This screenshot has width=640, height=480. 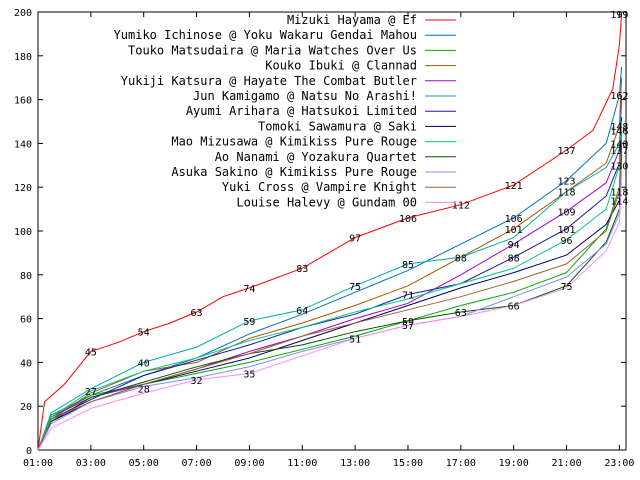 What do you see at coordinates (144, 333) in the screenshot?
I see `data-label: 54` at bounding box center [144, 333].